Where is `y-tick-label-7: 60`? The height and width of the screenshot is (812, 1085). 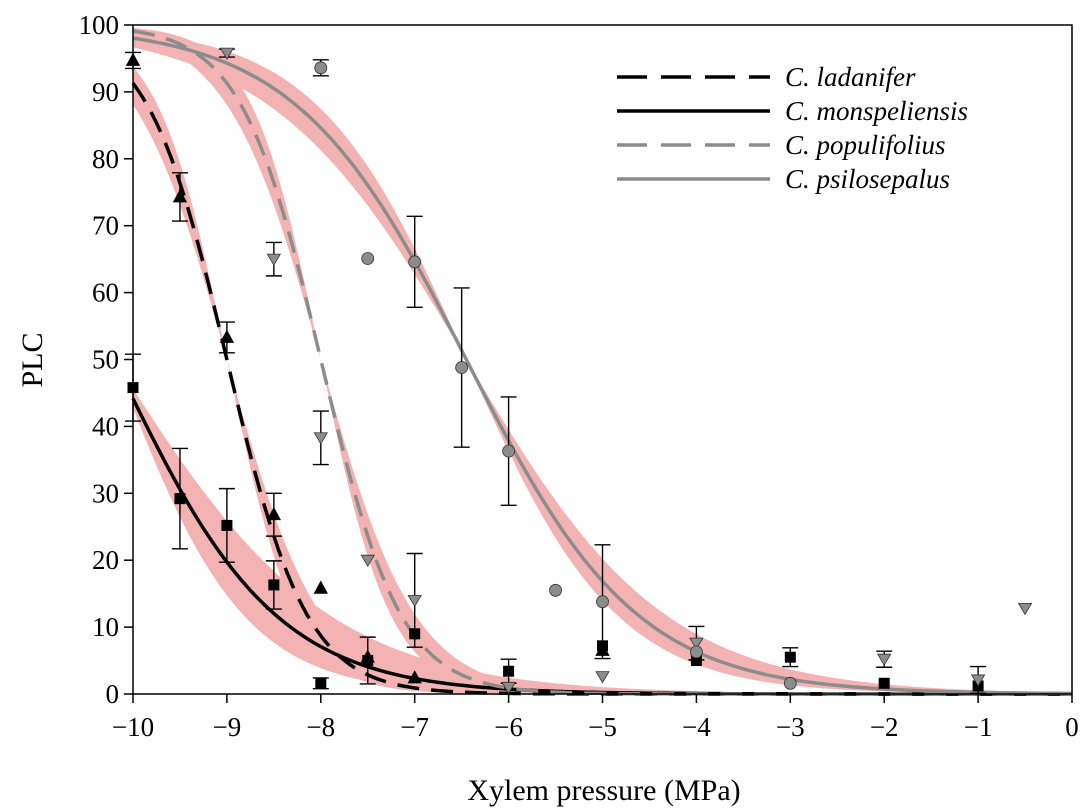
y-tick-label-7: 60 is located at coordinates (105, 293).